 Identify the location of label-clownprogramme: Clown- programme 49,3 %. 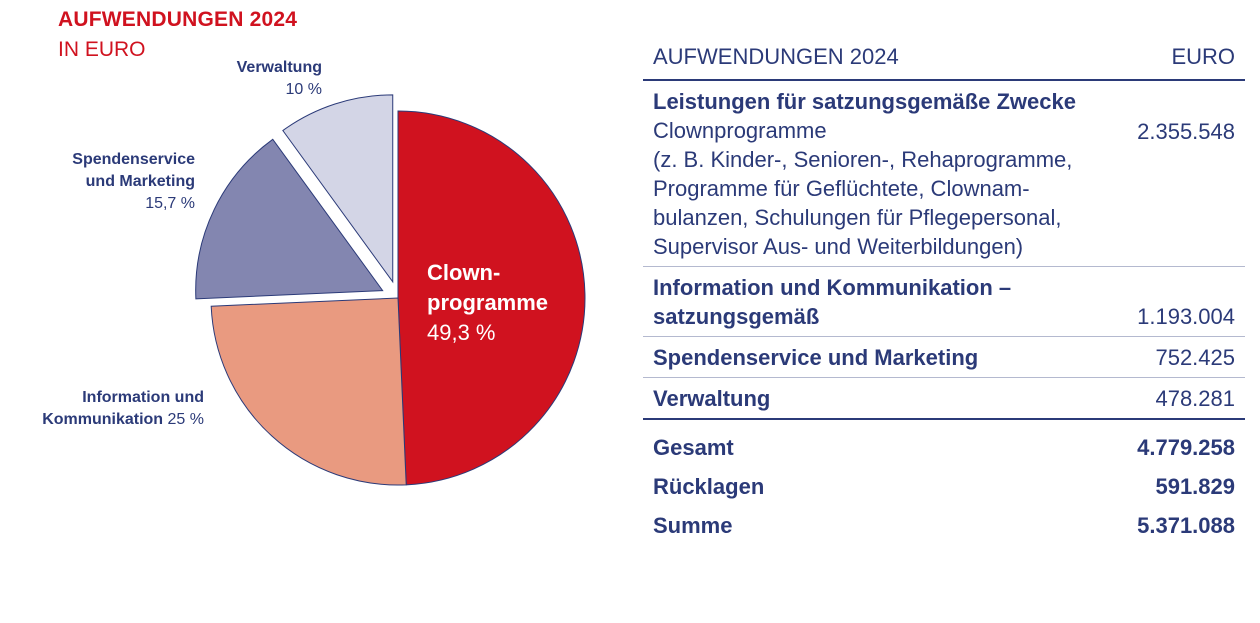
(487, 303).